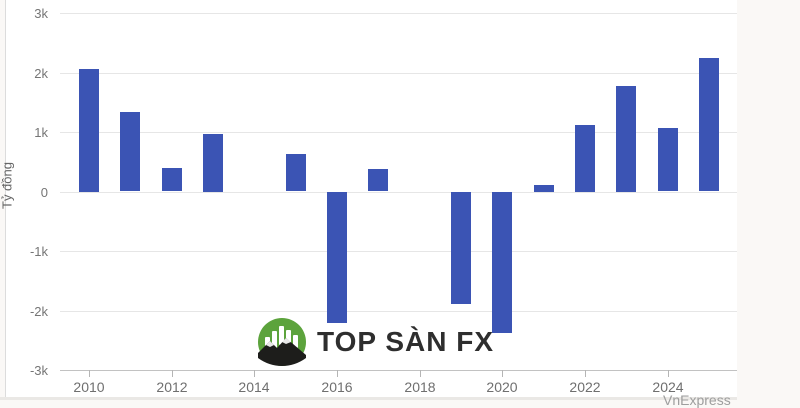  I want to click on x-tick-2016, so click(337, 373).